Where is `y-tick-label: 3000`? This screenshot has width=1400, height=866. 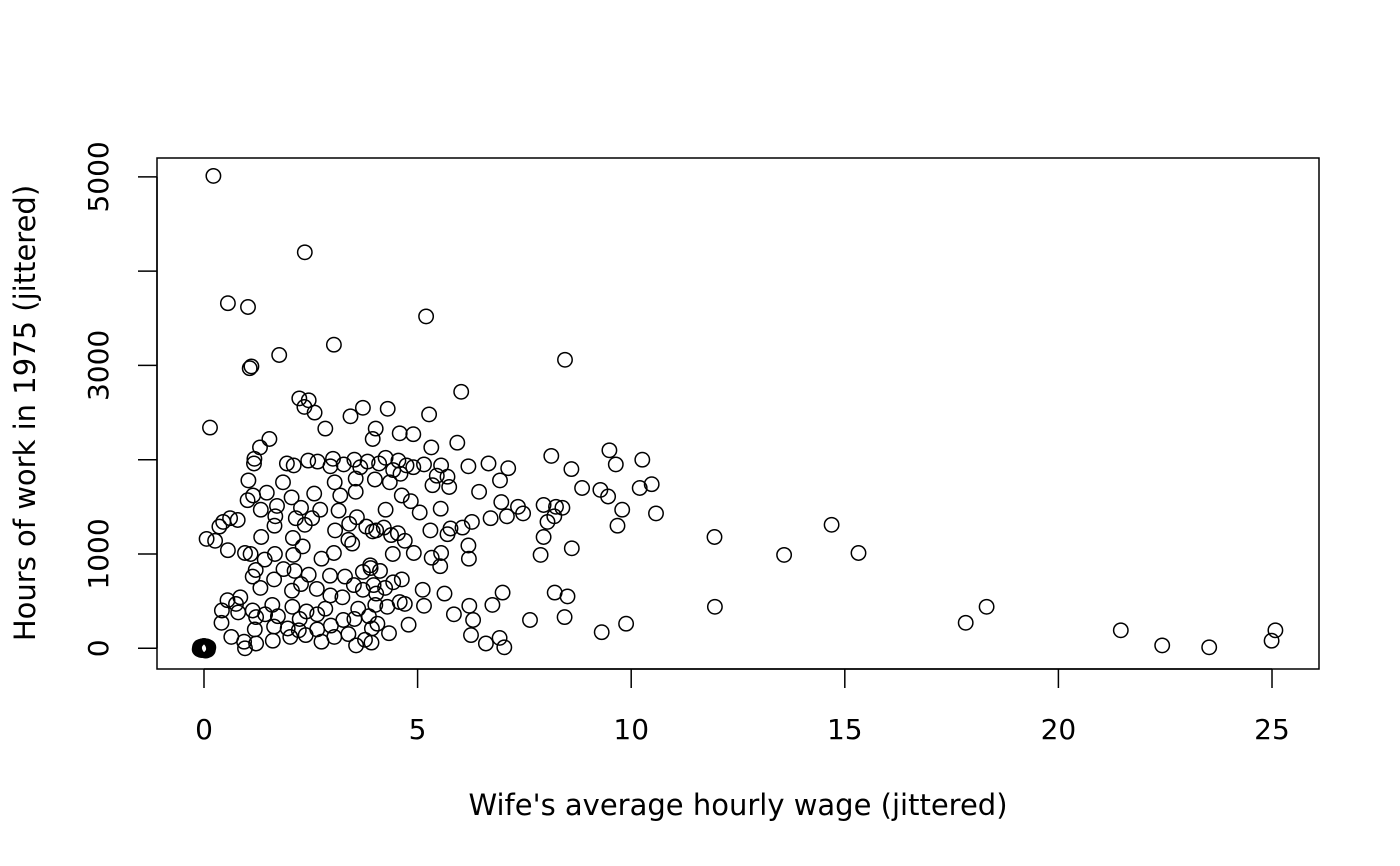
y-tick-label: 3000 is located at coordinates (98, 365).